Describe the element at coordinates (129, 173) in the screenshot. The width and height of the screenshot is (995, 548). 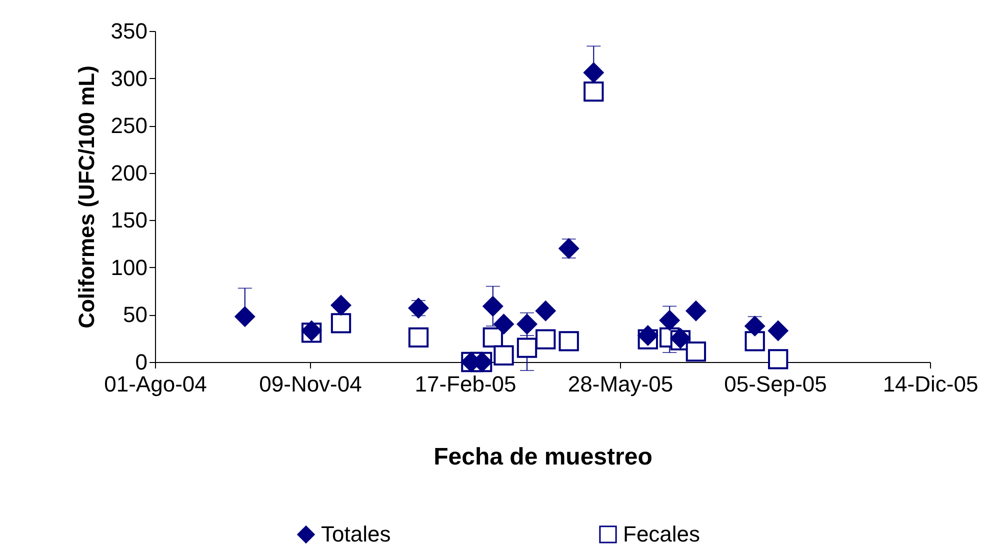
I see `y-tick-label: 200` at that location.